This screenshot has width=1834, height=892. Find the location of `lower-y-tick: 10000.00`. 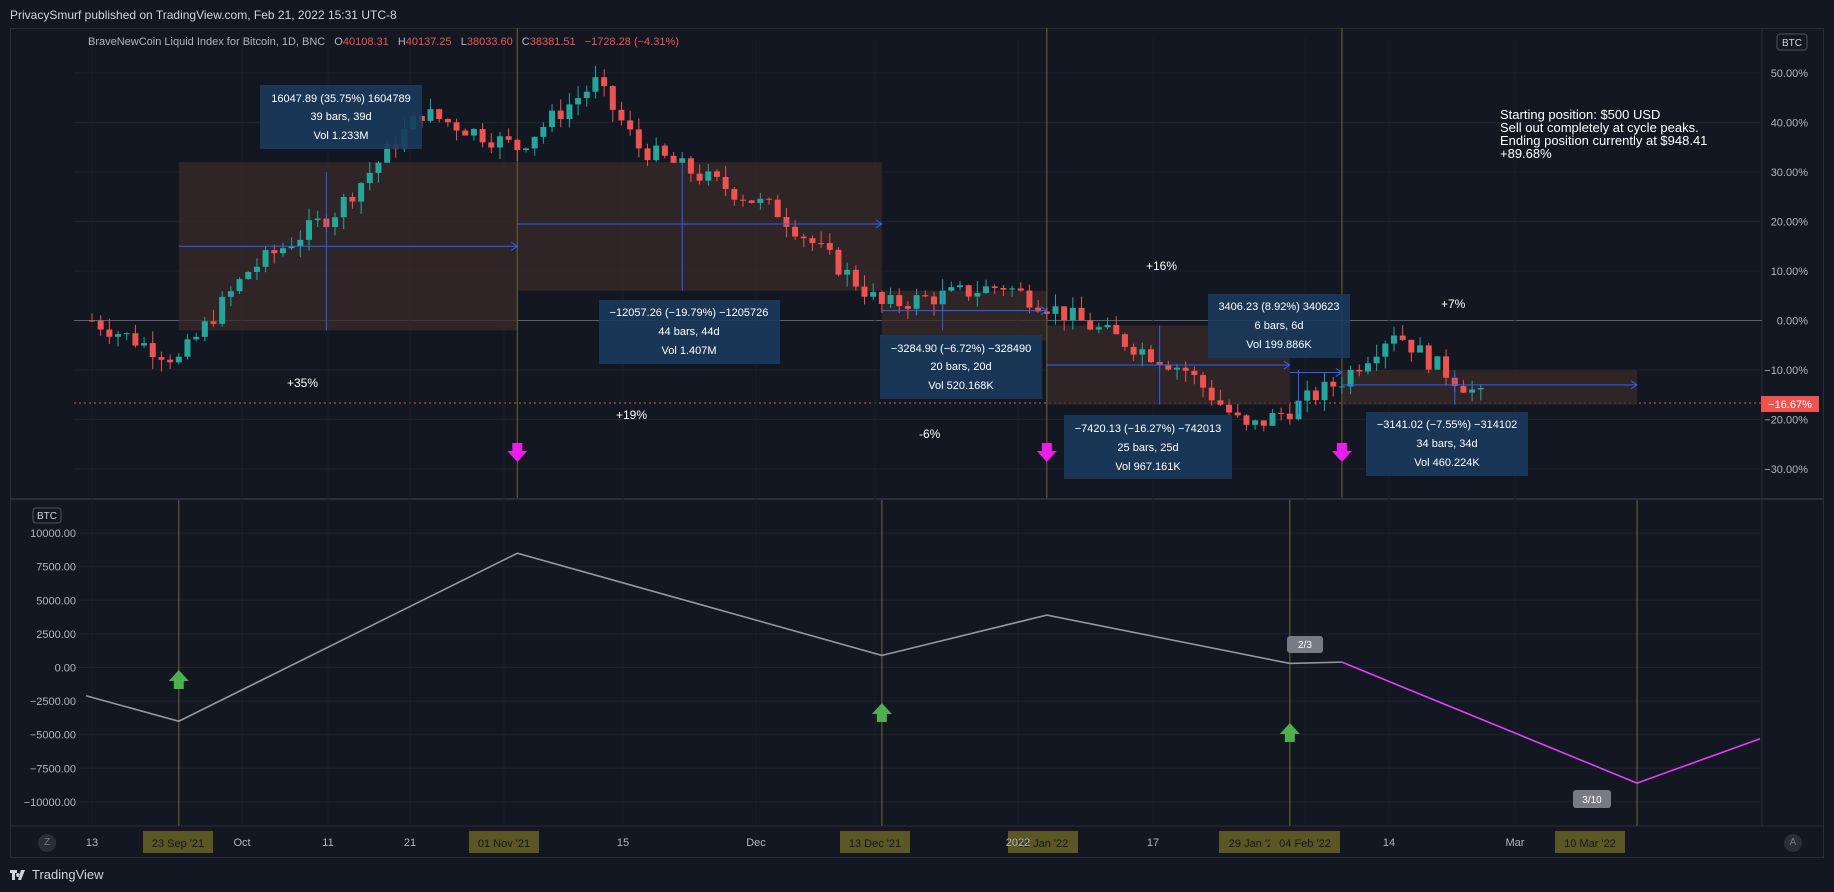

lower-y-tick: 10000.00 is located at coordinates (53, 534).